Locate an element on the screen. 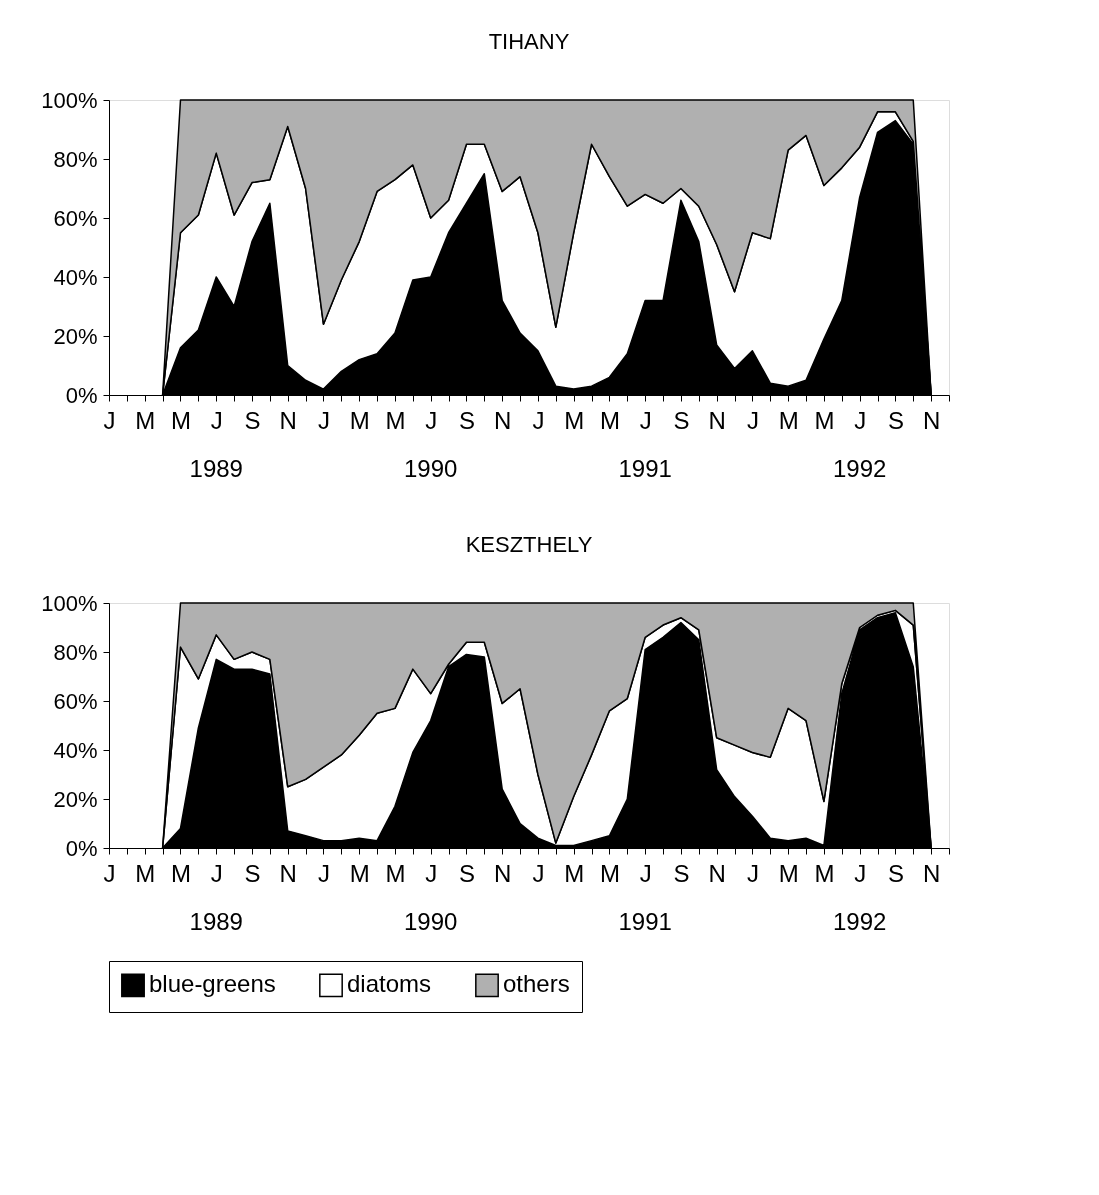 The image size is (1099, 1195). legend-label: blue-greens is located at coordinates (212, 984).